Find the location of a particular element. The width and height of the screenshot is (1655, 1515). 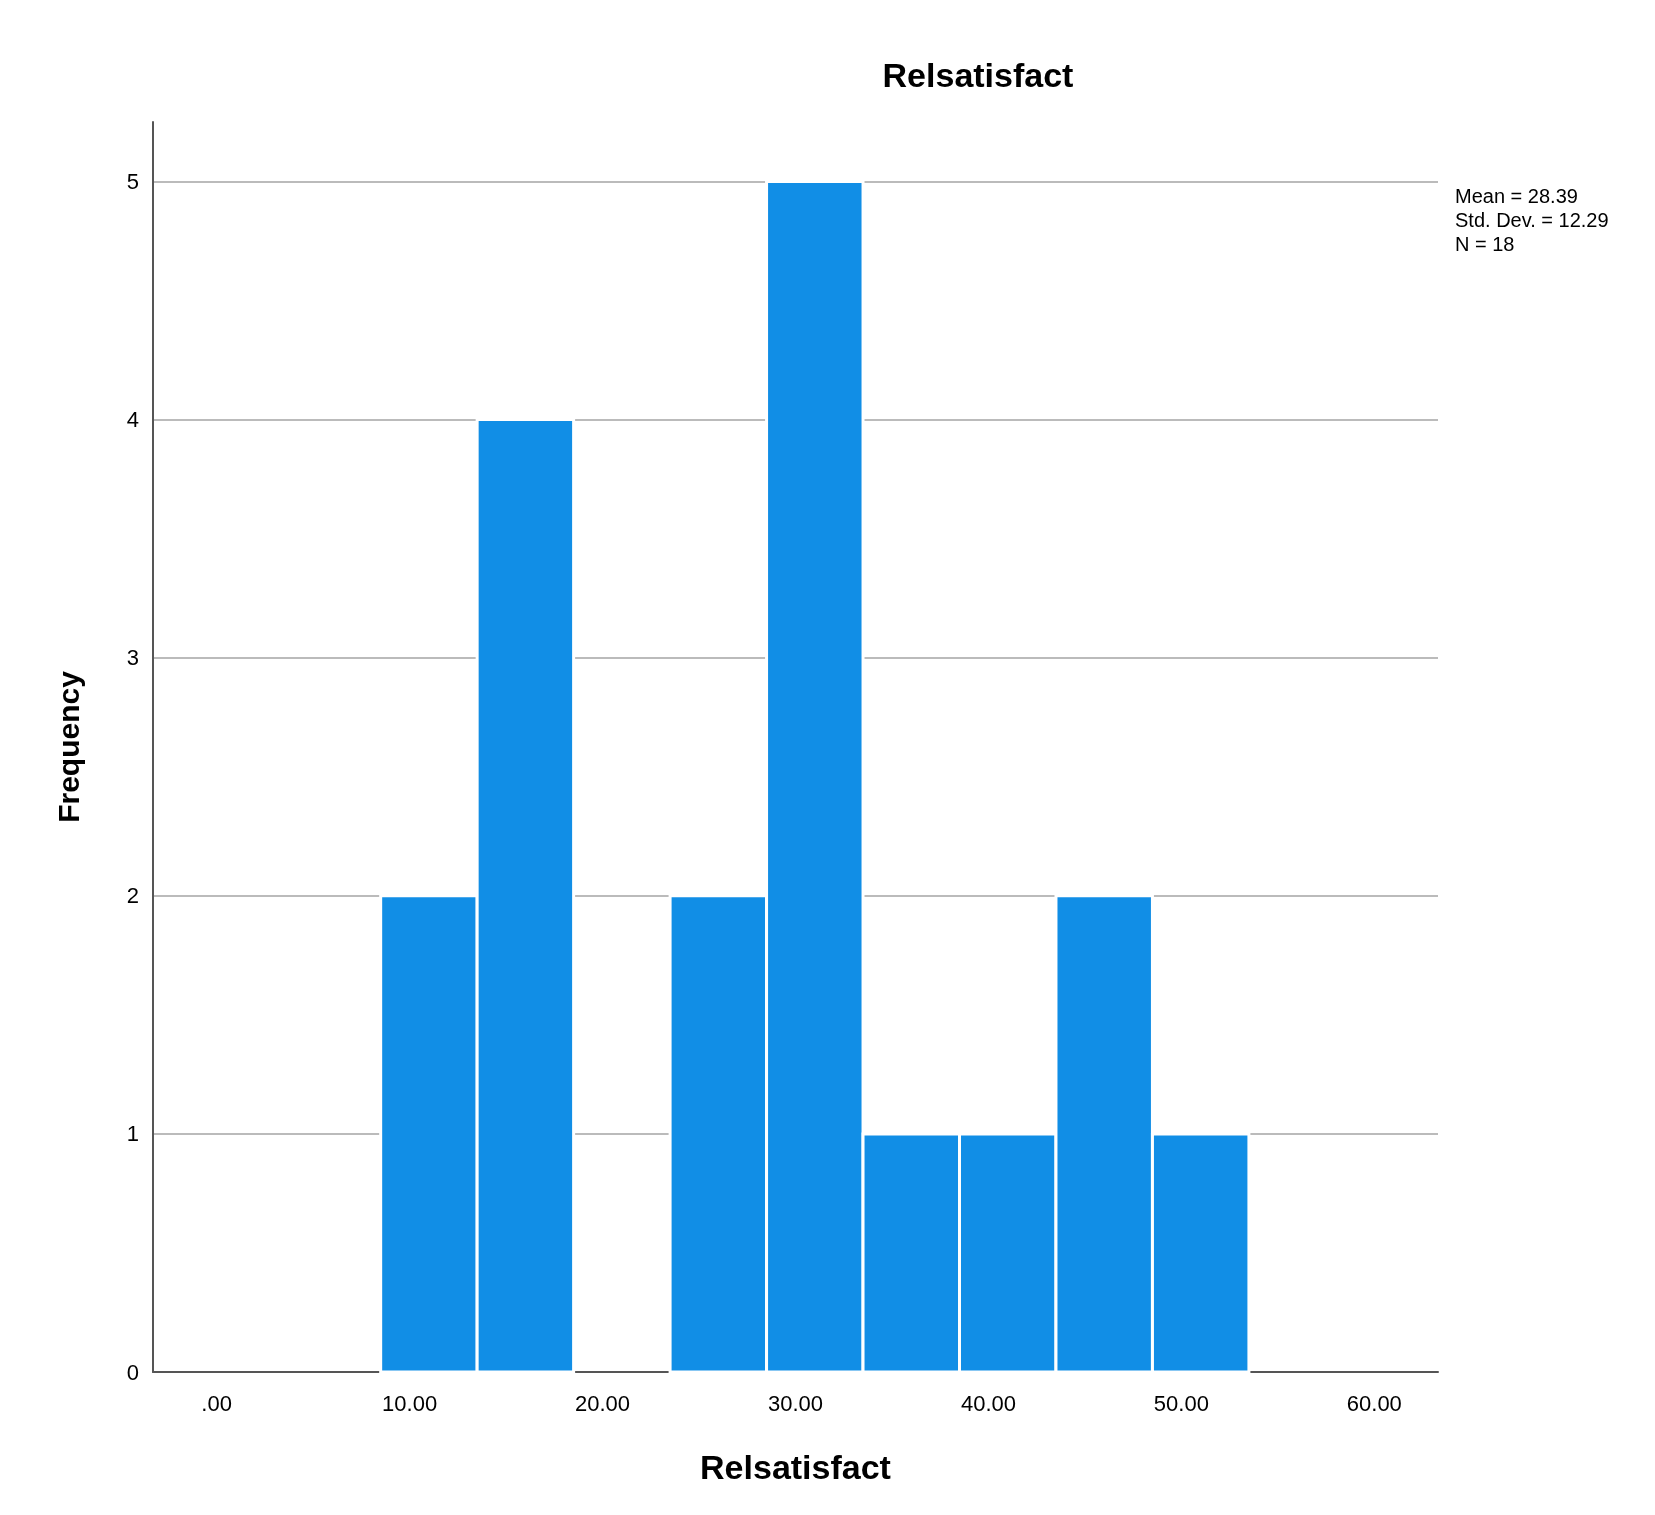

x-tick-label: 20.00 is located at coordinates (603, 1403).